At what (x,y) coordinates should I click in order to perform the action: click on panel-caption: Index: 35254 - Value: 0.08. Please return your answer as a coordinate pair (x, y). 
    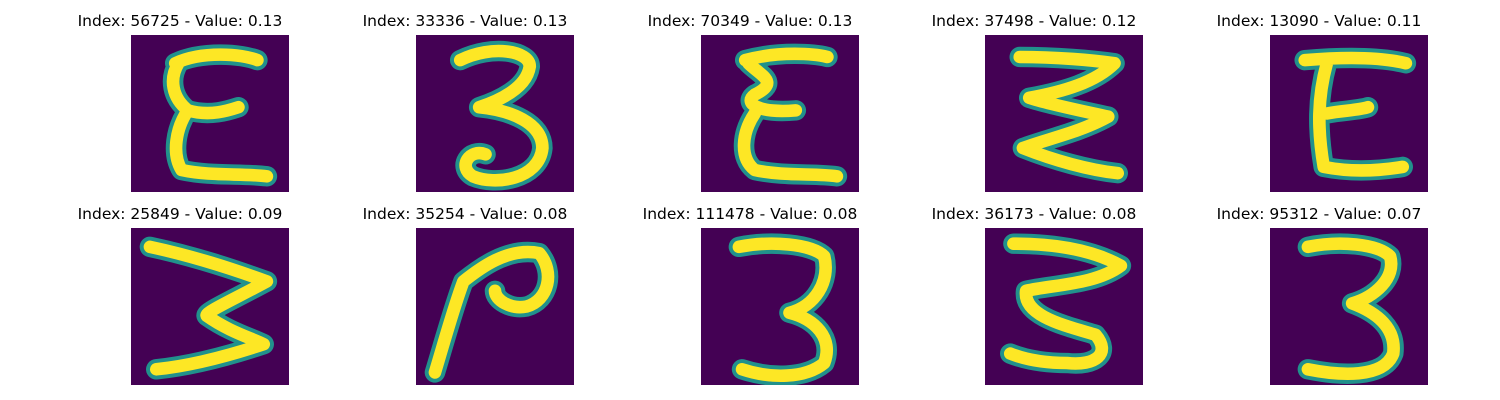
    Looking at the image, I should click on (465, 214).